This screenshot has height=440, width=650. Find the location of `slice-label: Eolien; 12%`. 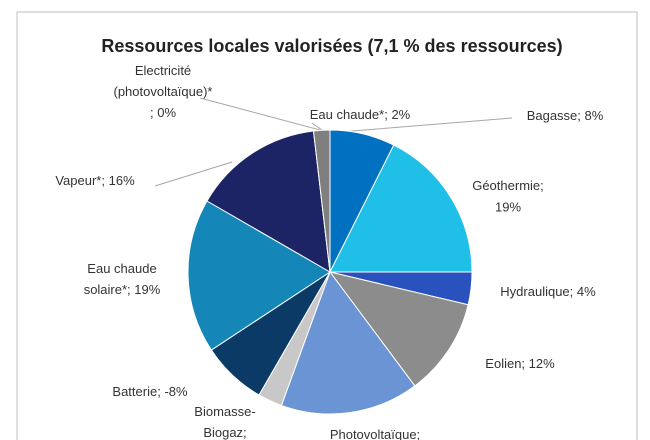

slice-label: Eolien; 12% is located at coordinates (520, 363).